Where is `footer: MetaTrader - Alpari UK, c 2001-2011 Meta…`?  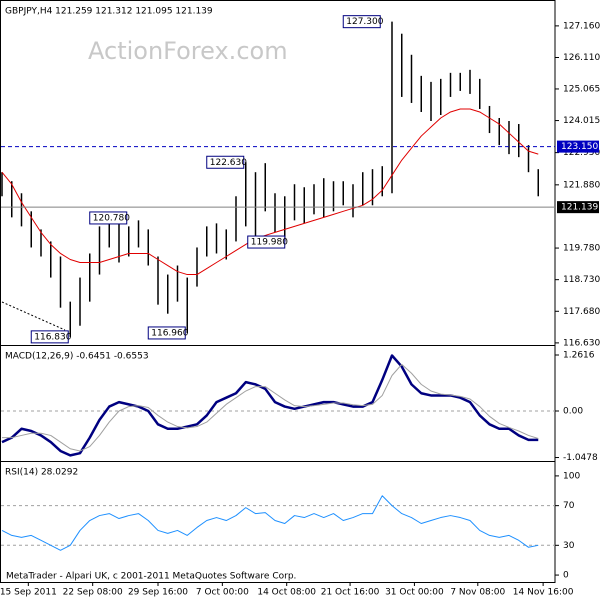
footer: MetaTrader - Alpari UK, c 2001-2011 Meta… is located at coordinates (151, 577).